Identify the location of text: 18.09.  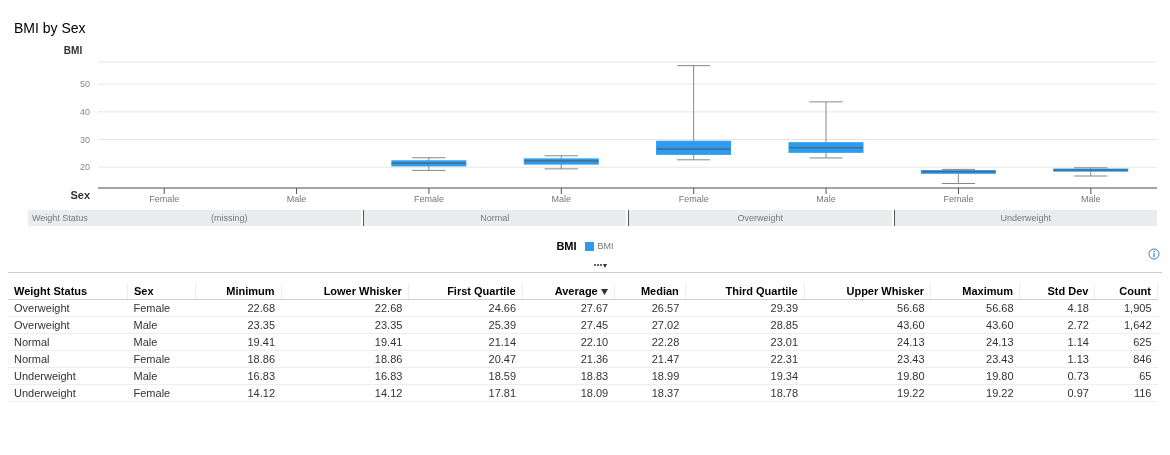
(568, 393).